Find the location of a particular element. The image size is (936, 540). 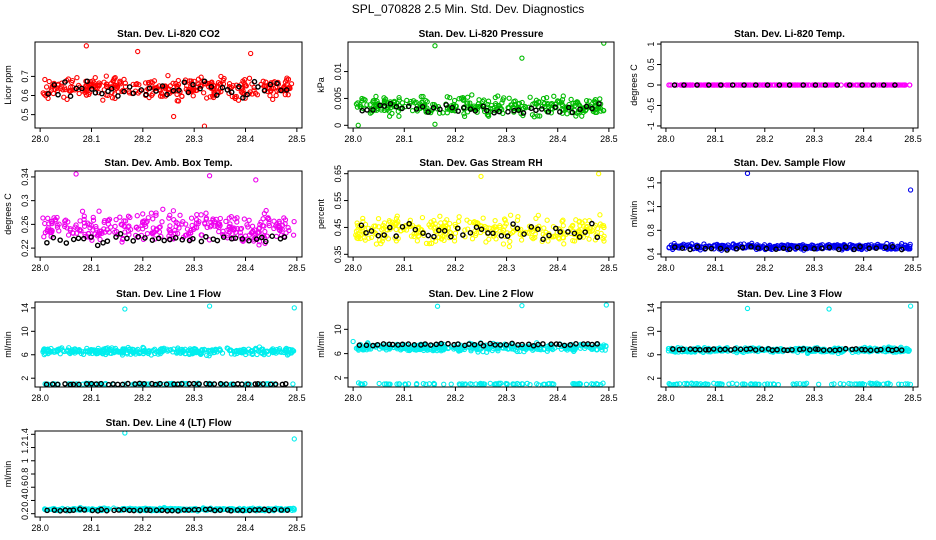

y-tick-label: 0 is located at coordinates (651, 84).